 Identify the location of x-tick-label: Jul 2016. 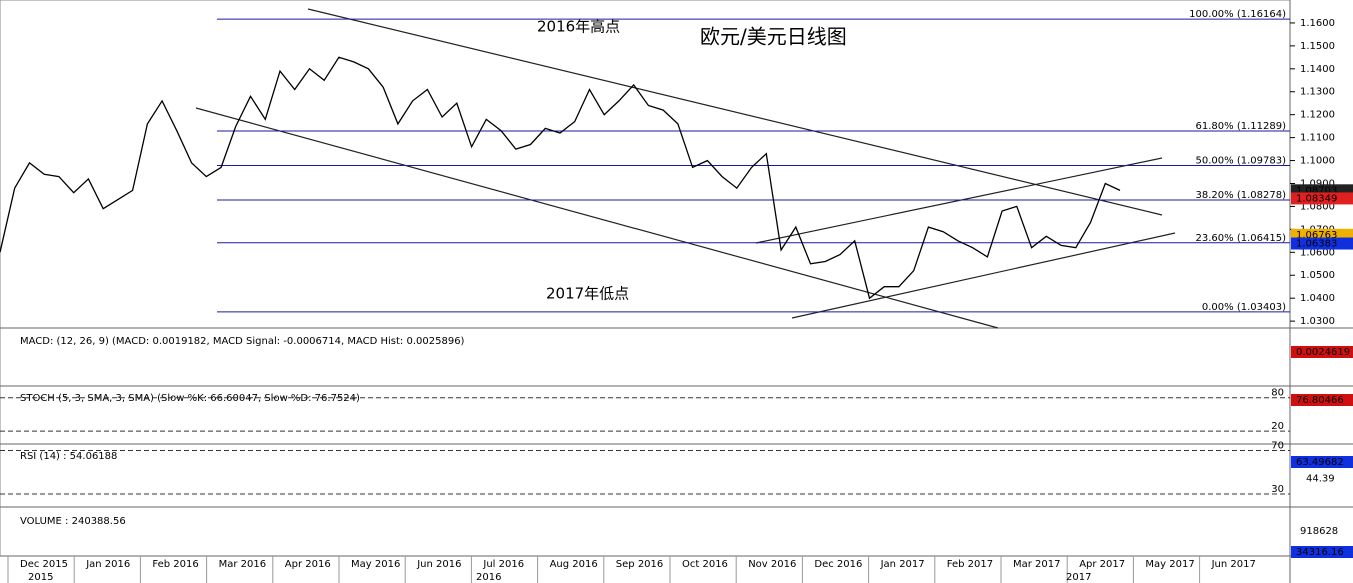
(503, 564).